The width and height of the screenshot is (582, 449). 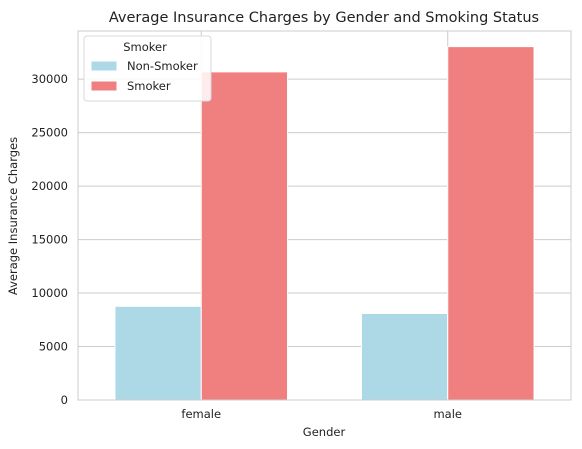 I want to click on legend: Smoker Non-Smoker Smoker, so click(x=147, y=68).